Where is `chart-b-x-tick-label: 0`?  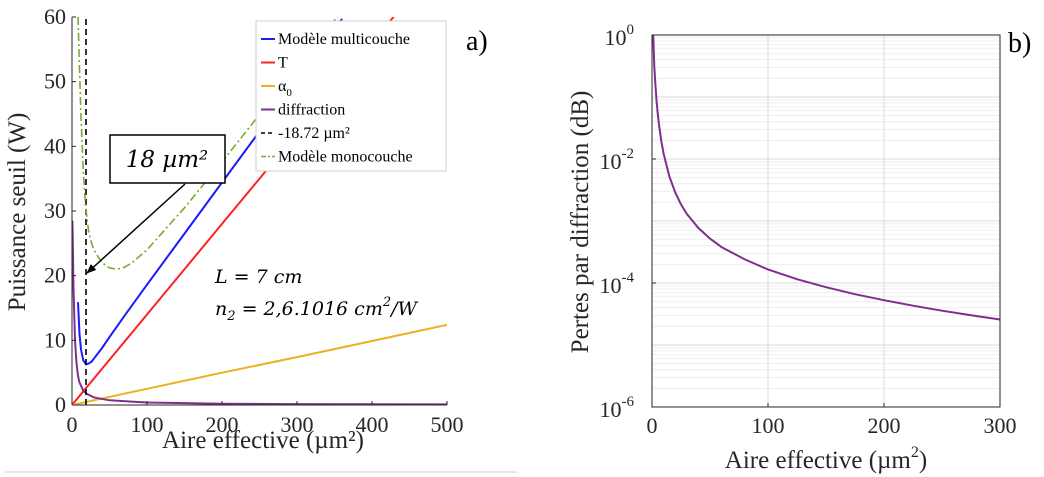 chart-b-x-tick-label: 0 is located at coordinates (652, 425).